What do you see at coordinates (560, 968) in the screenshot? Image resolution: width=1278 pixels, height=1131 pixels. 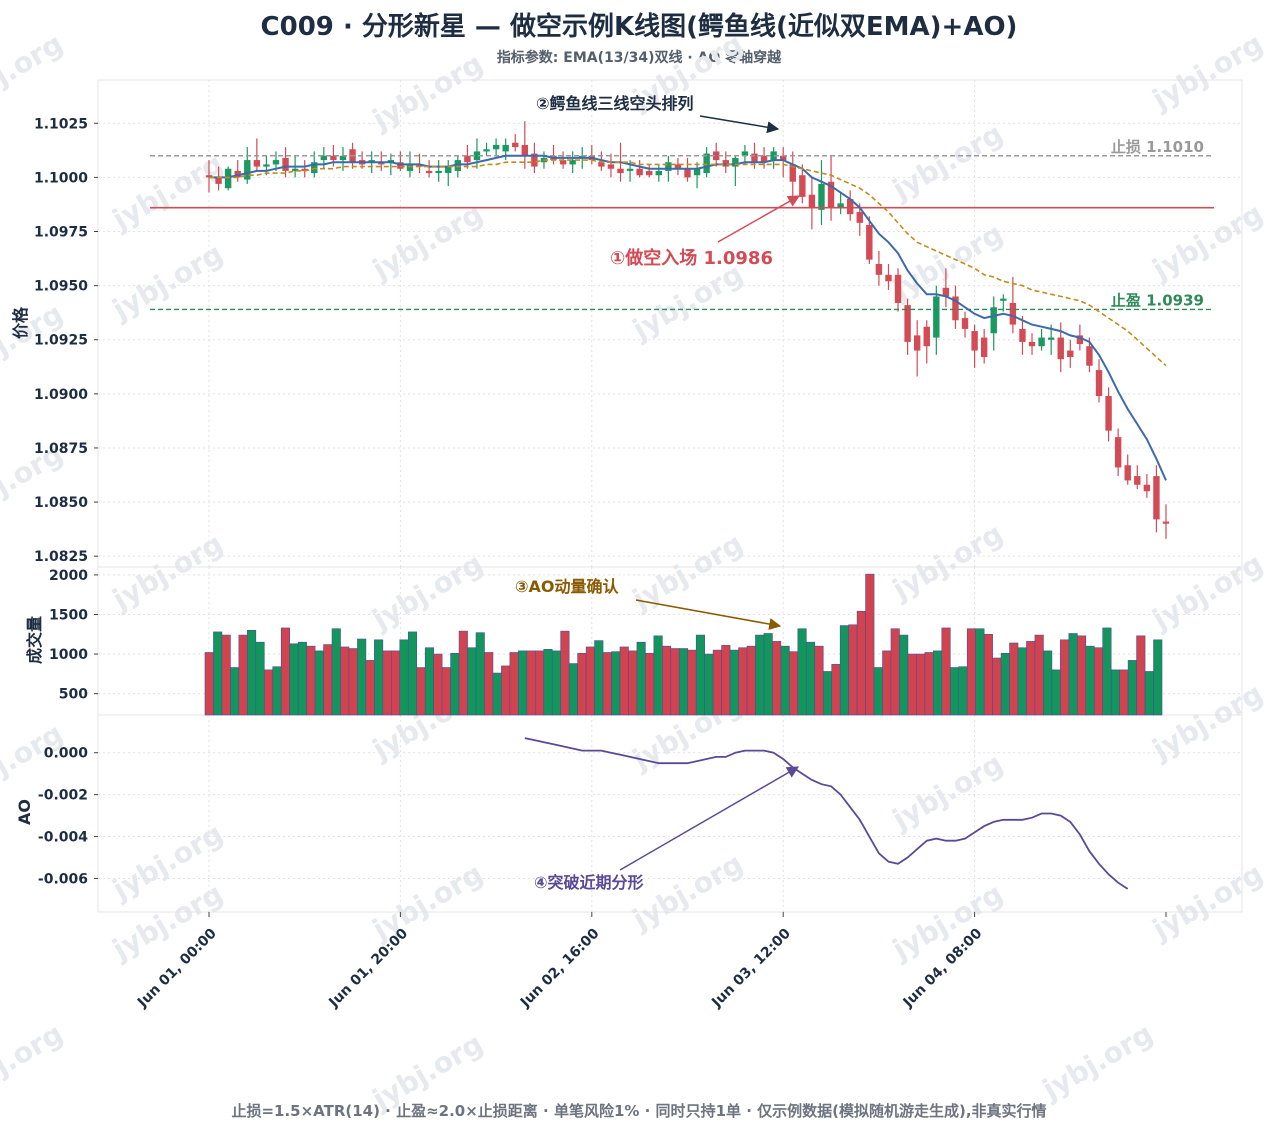 I see `x-tick-label: Jun 02, 16:00` at bounding box center [560, 968].